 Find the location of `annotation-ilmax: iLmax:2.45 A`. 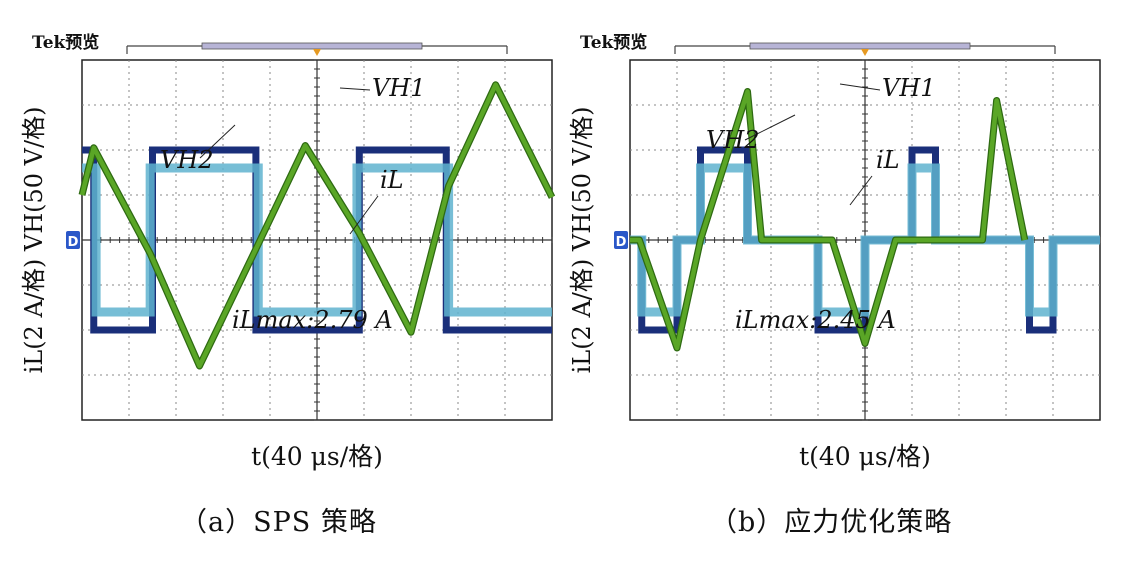

annotation-ilmax: iLmax:2.45 A is located at coordinates (815, 320).